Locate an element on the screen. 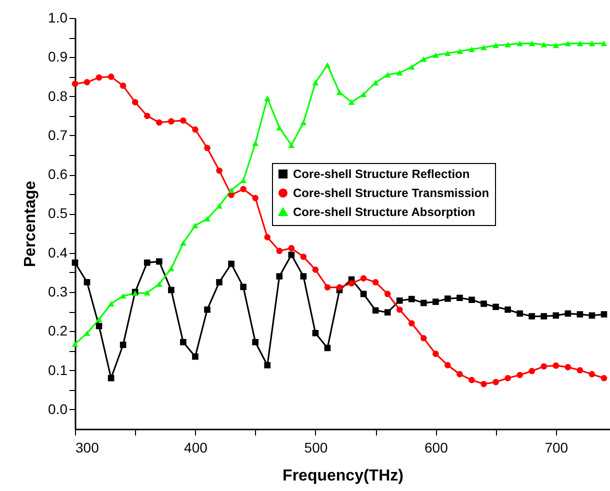 Image resolution: width=610 pixels, height=491 pixels. x-tick-label: 400 is located at coordinates (196, 448).